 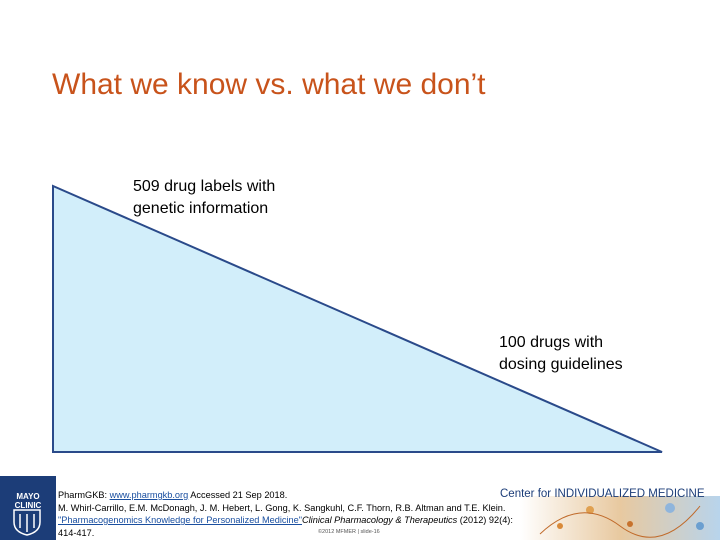 What do you see at coordinates (27, 522) in the screenshot?
I see `mayo-clinic-logo-icon` at bounding box center [27, 522].